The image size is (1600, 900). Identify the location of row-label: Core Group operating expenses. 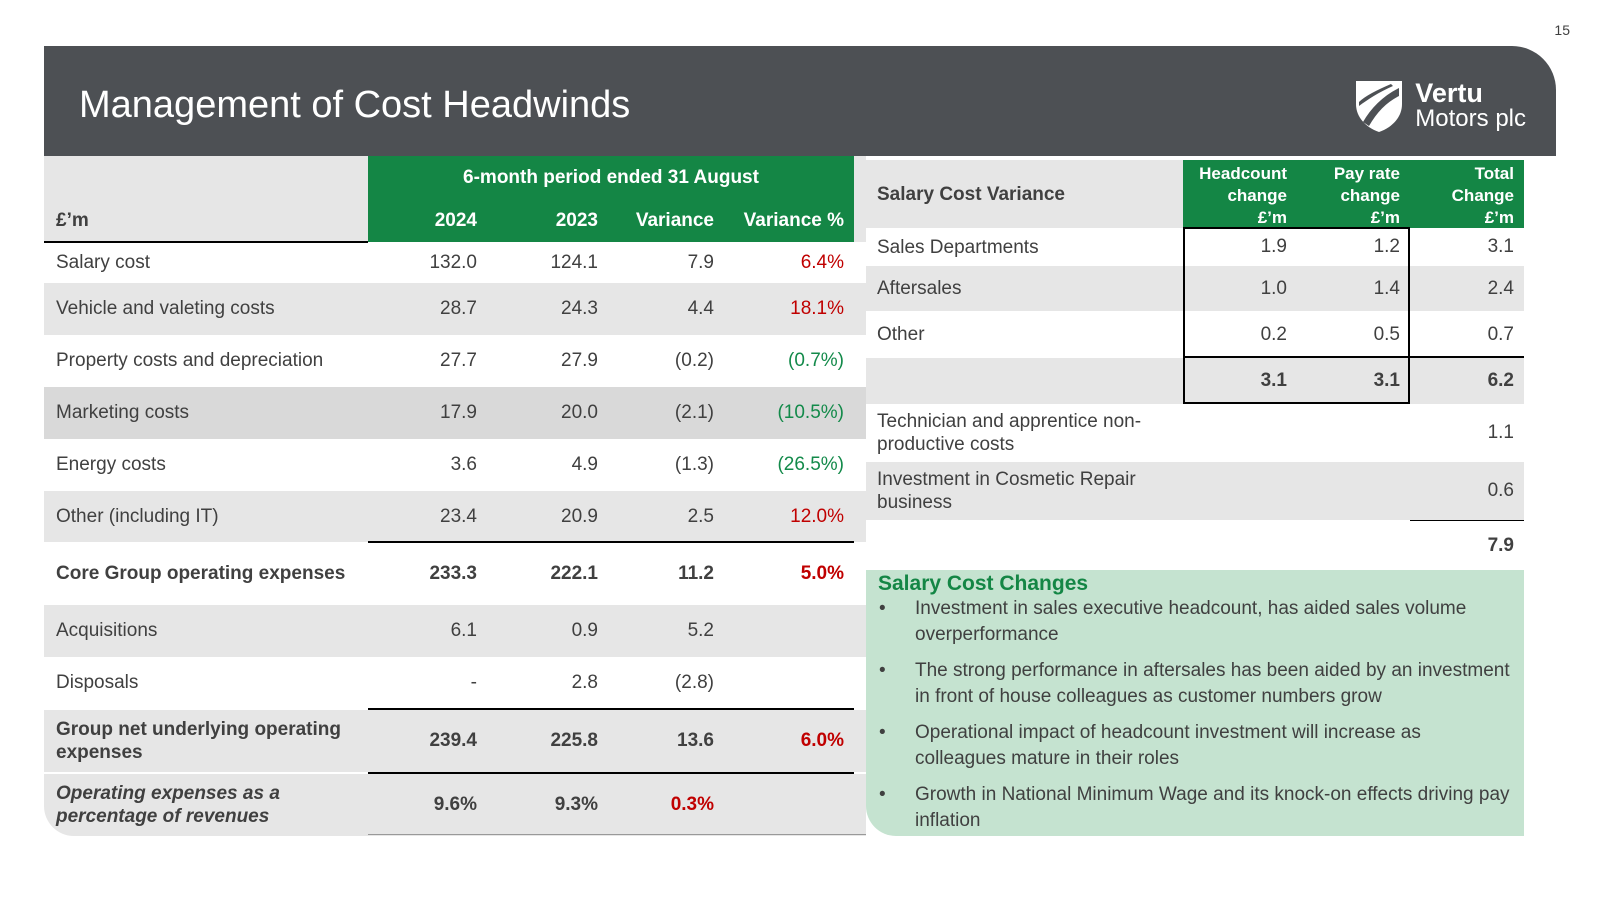
(201, 573).